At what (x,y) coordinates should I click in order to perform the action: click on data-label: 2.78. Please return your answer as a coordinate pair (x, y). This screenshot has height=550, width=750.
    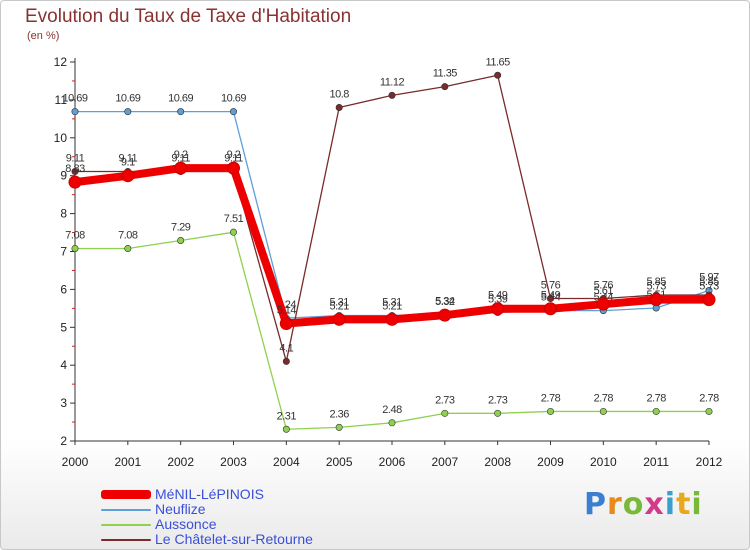
    Looking at the image, I should click on (604, 398).